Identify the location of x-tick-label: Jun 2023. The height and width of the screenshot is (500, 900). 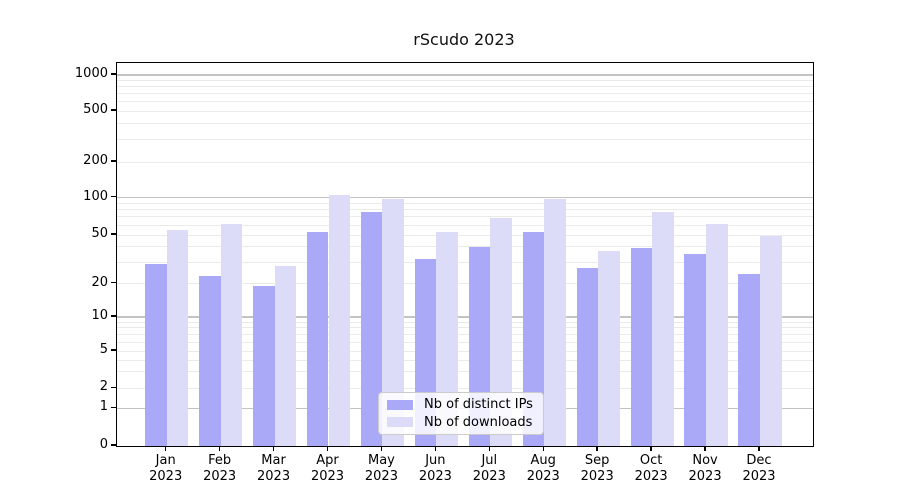
(435, 469).